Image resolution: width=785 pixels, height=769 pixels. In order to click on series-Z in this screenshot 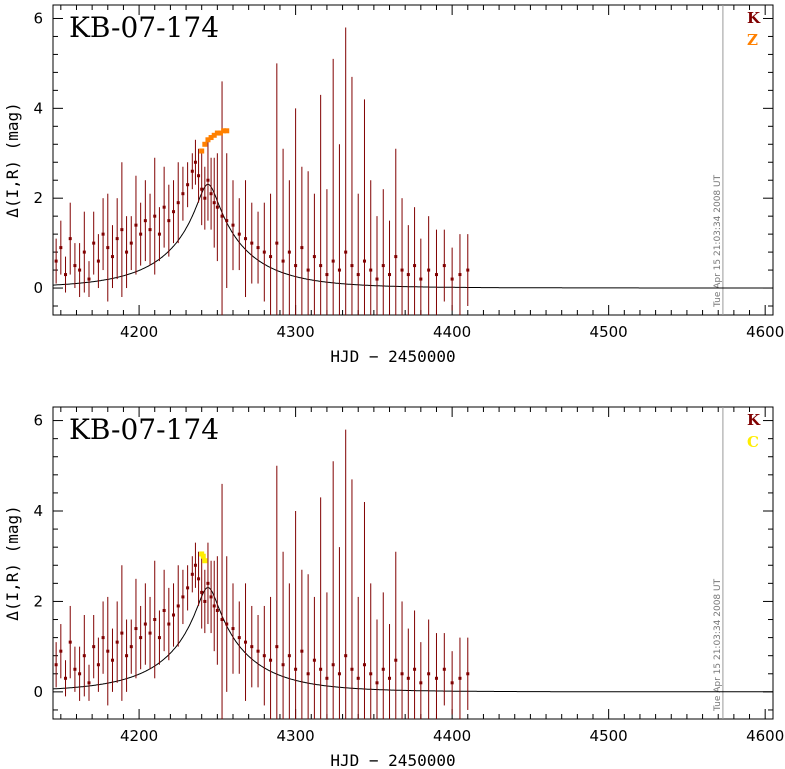, I will do `click(214, 141)`.